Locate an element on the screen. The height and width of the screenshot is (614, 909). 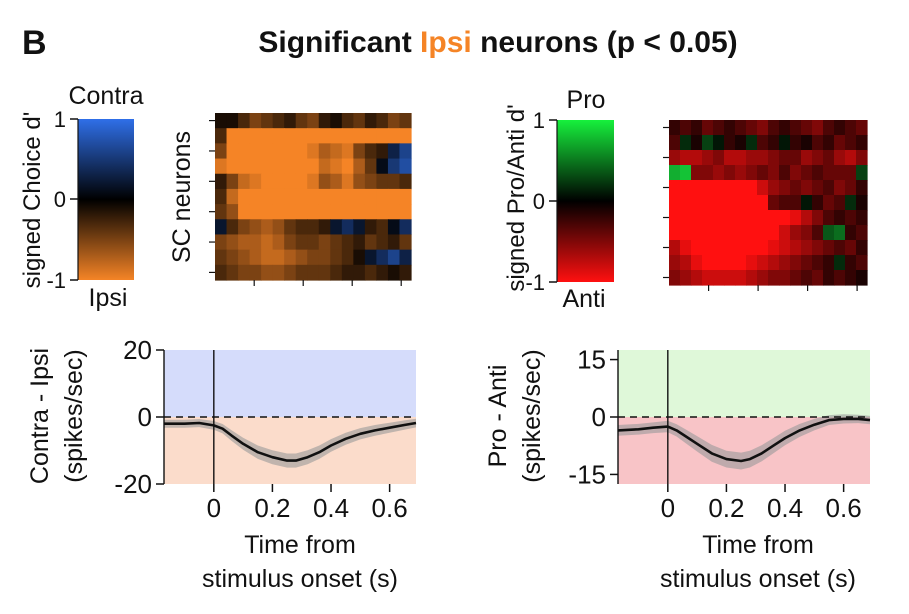
title-post: neurons (p < 0.05) is located at coordinates (605, 42).